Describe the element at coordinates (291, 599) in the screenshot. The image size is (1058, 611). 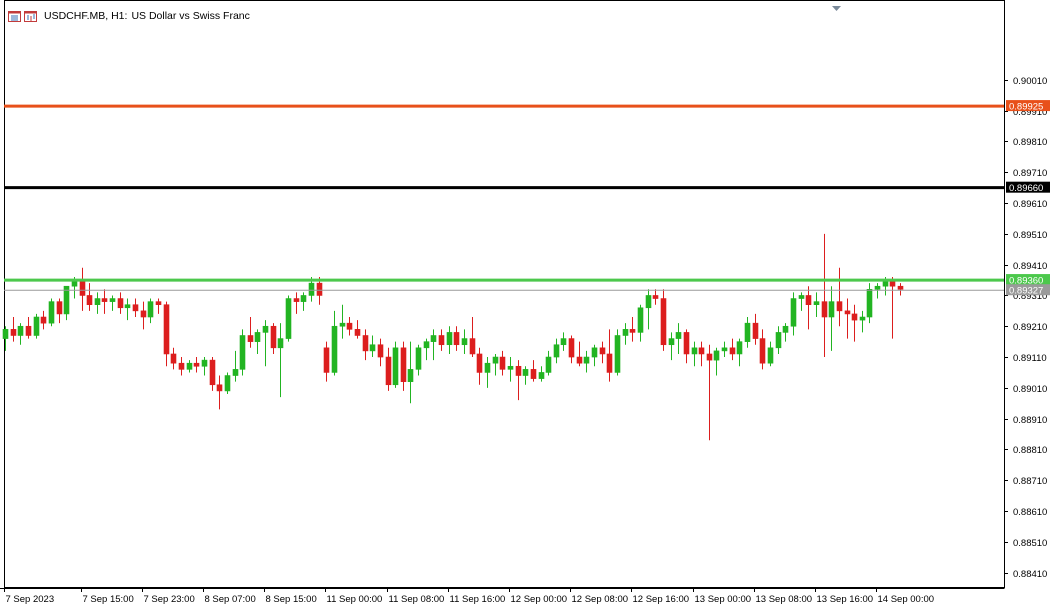
I see `time-tick-label: 8 Sep 15:00` at that location.